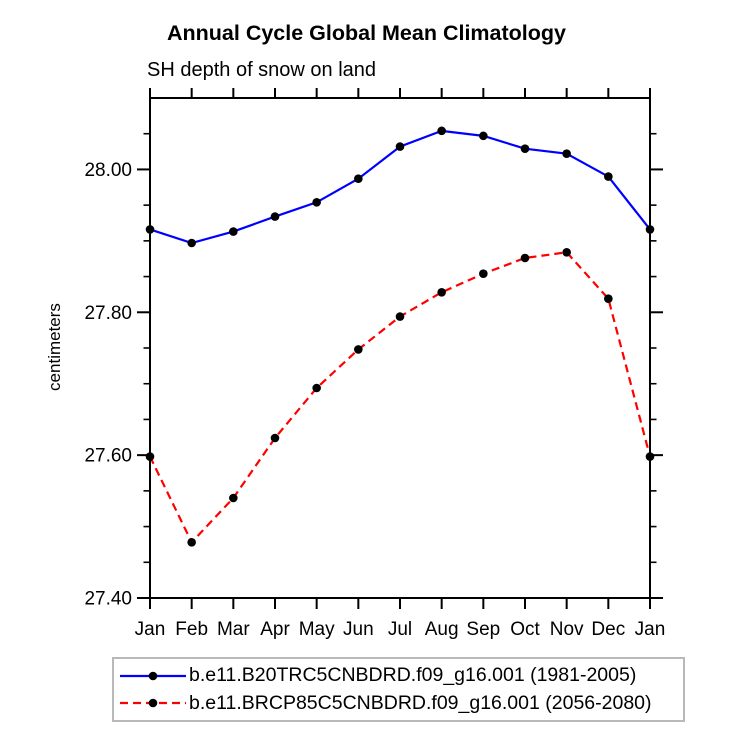  Describe the element at coordinates (108, 456) in the screenshot. I see `y-tick-label: 27.60` at that location.